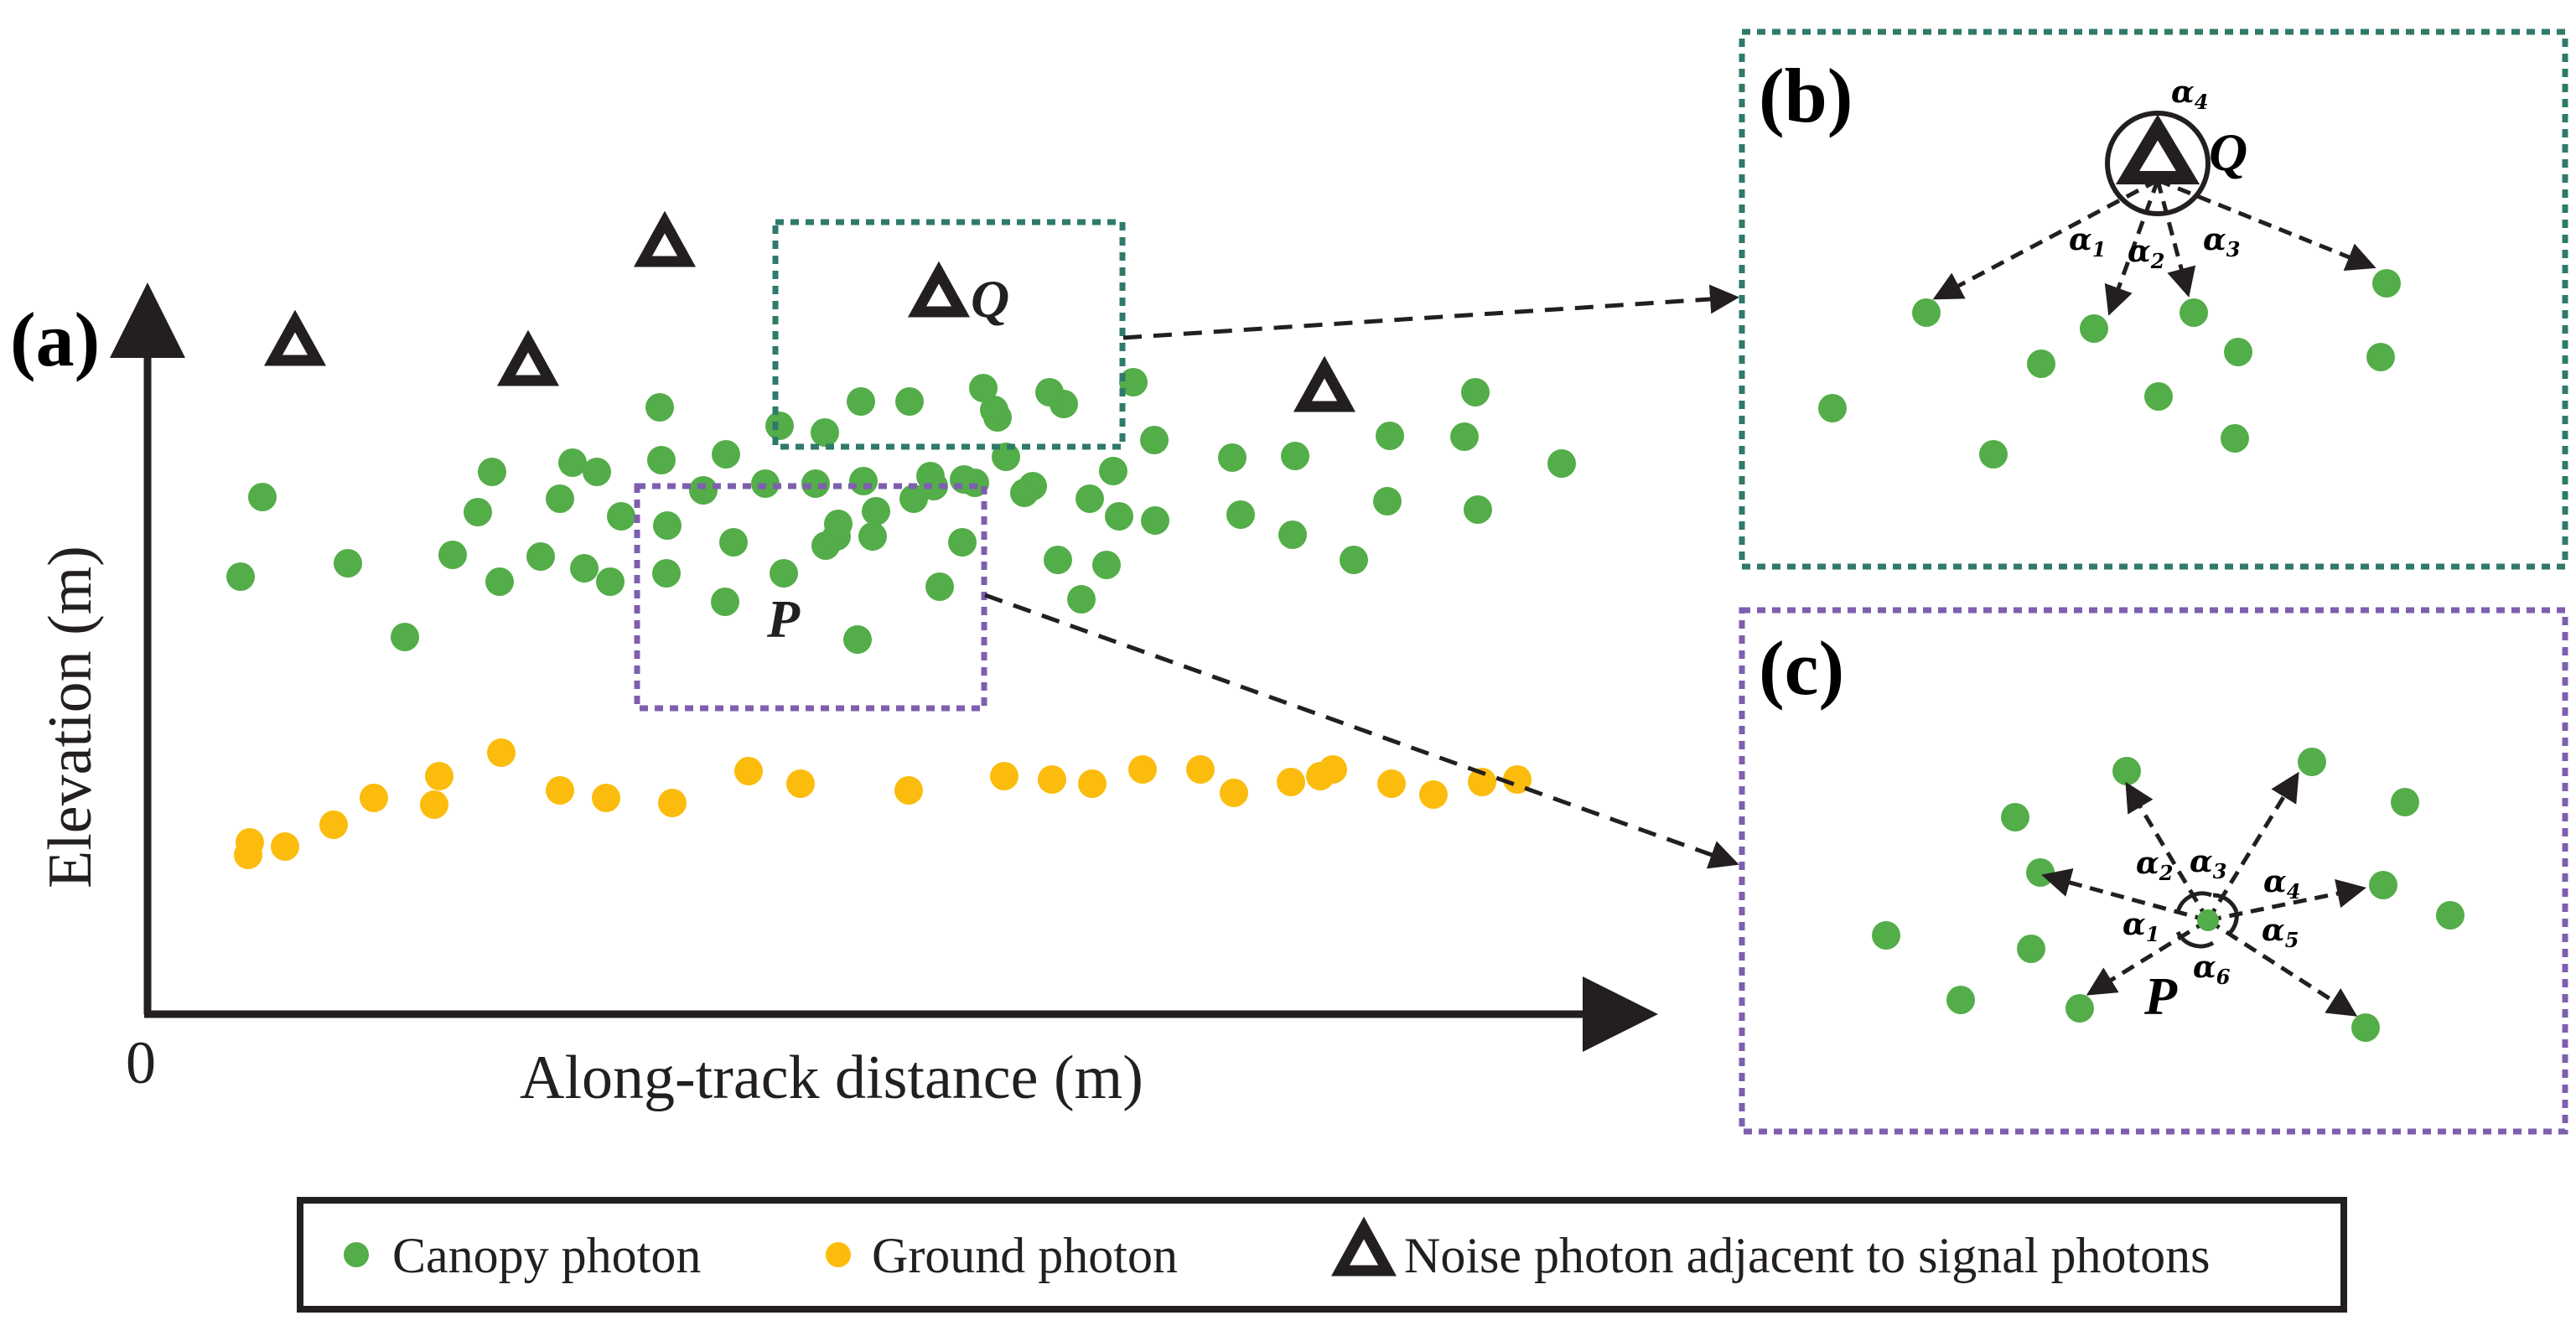  Describe the element at coordinates (2140, 926) in the screenshot. I see `angle-label-c-1: α1` at that location.